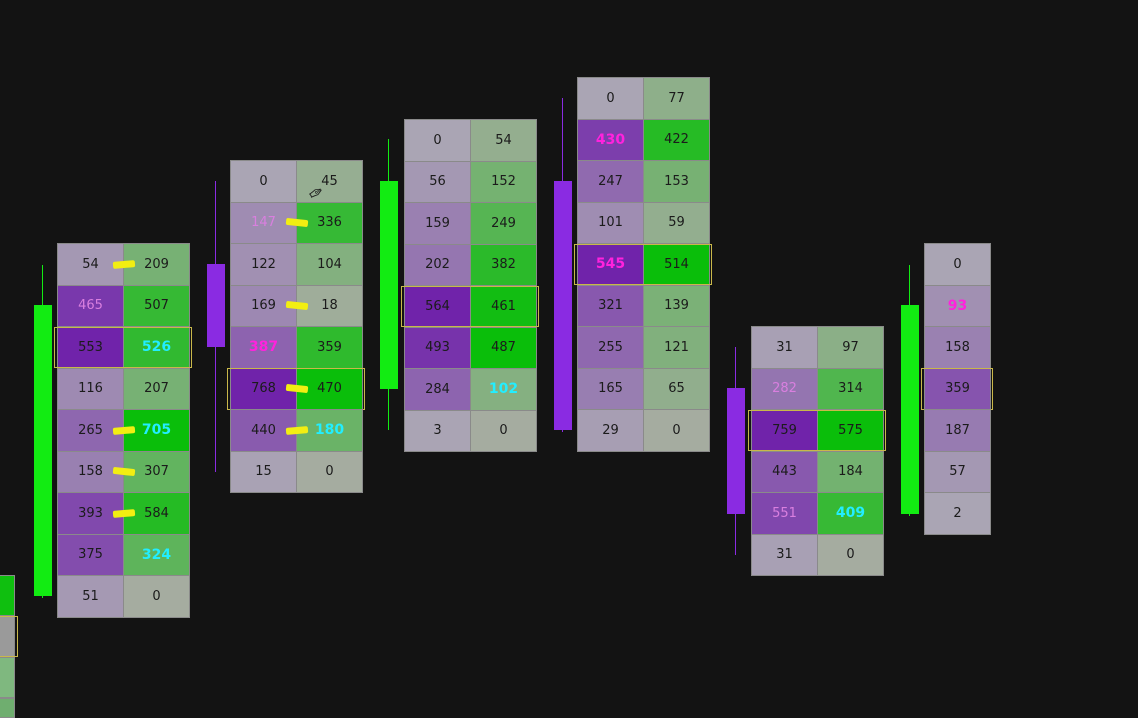 This screenshot has height=718, width=1138. Describe the element at coordinates (610, 388) in the screenshot. I see `bid-volume-cell: 165` at that location.